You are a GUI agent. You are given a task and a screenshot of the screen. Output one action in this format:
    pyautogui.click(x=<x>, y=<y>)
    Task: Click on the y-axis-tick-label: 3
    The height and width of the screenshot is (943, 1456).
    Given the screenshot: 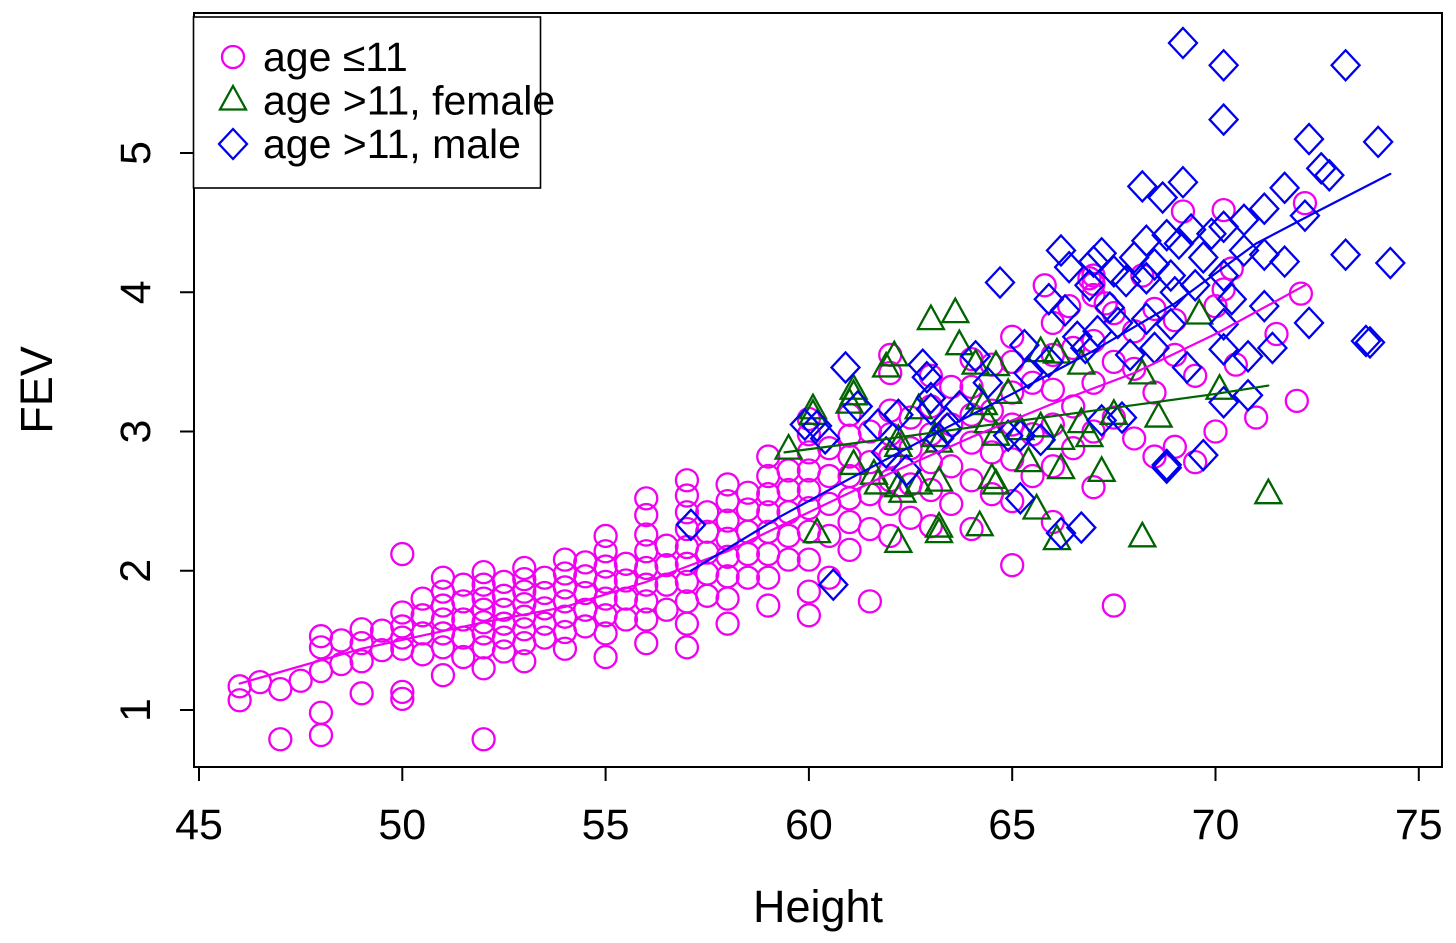 What is the action you would take?
    pyautogui.click(x=136, y=432)
    